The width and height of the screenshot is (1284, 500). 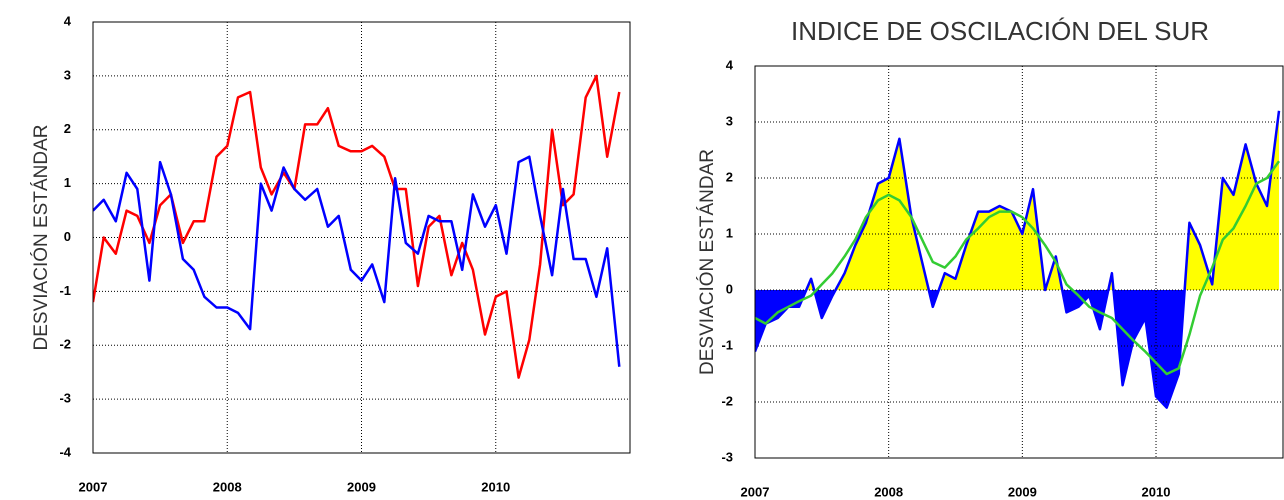 I want to click on chart-title: INDICE DE OSCILACIÓN DEL SUR, so click(x=1000, y=31).